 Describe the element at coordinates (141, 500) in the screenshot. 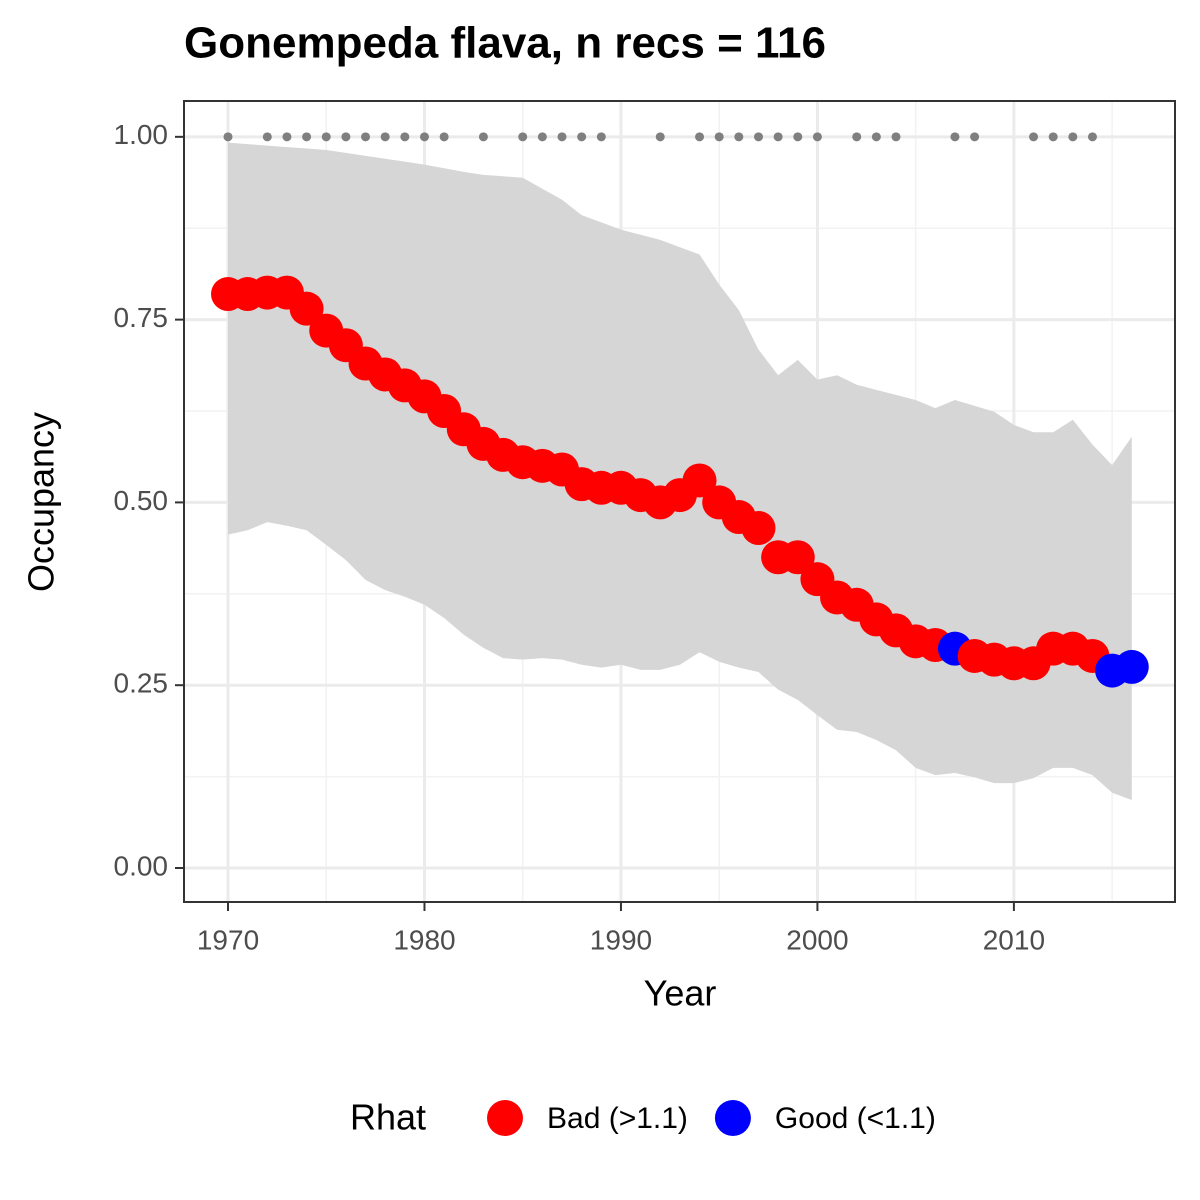

I see `y-tick-label: 0.50` at that location.